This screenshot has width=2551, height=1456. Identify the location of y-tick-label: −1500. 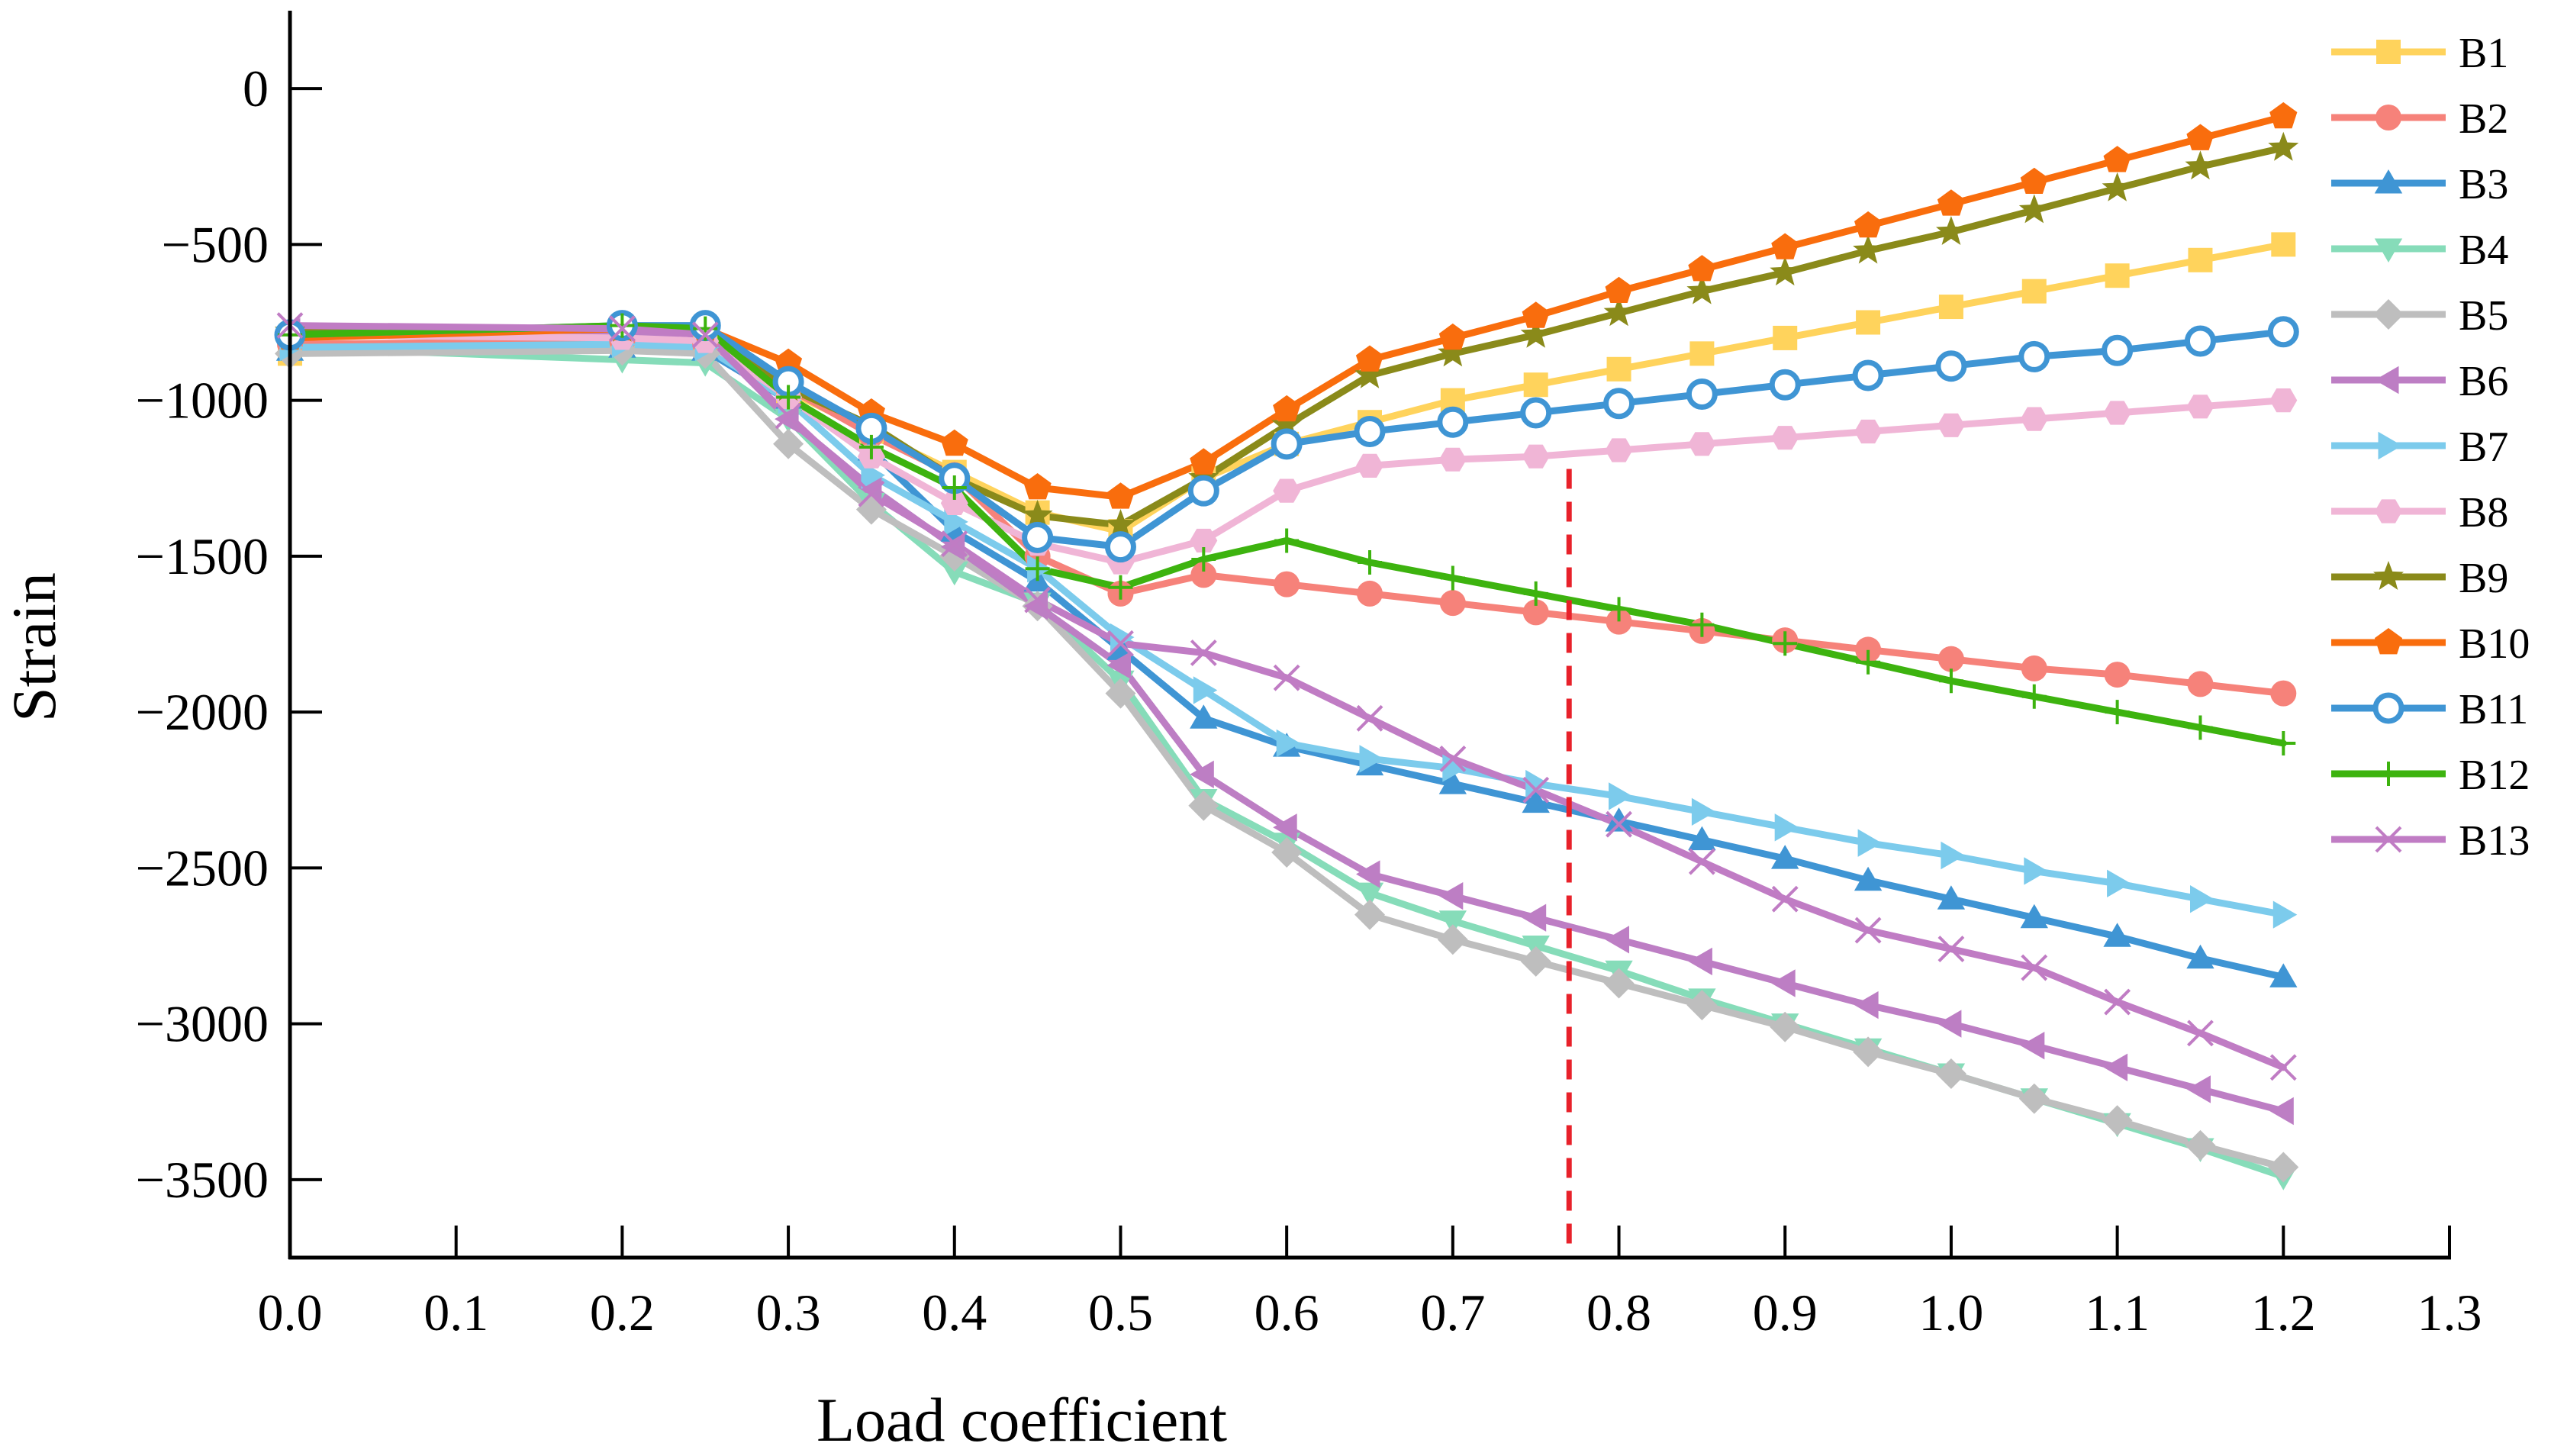
(202, 556).